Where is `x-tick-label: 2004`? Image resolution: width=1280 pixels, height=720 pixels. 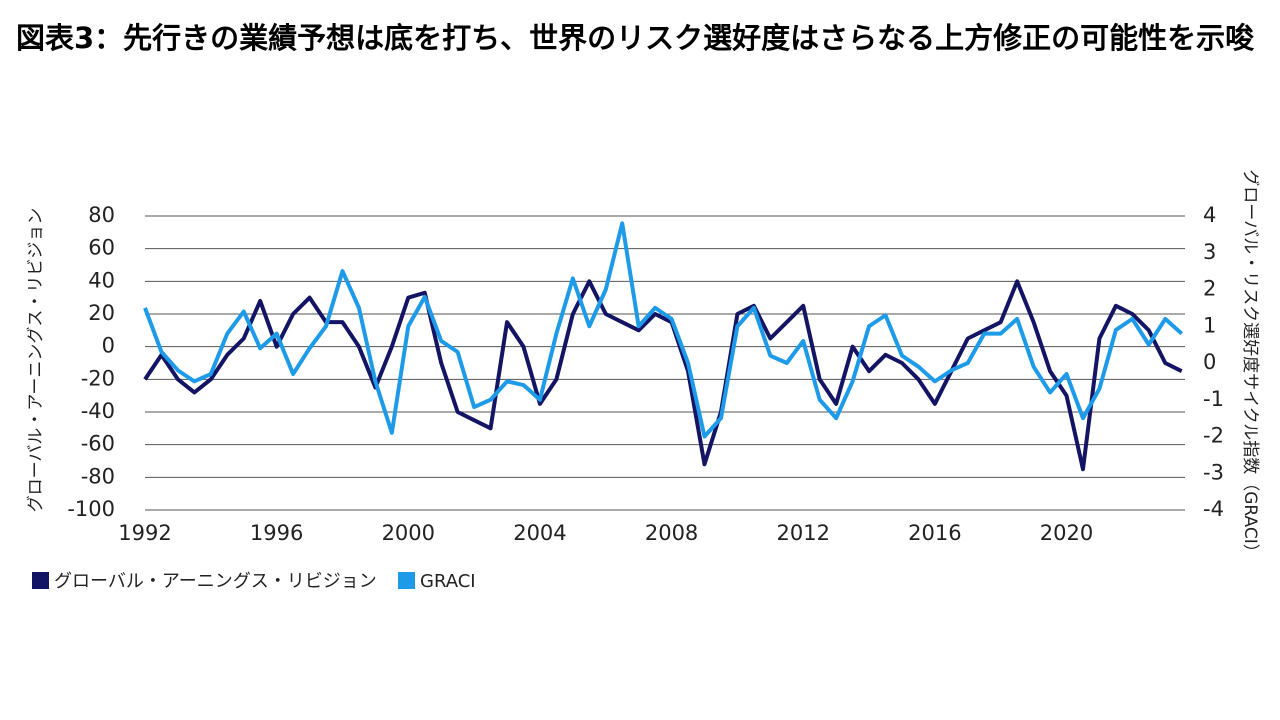
x-tick-label: 2004 is located at coordinates (539, 533).